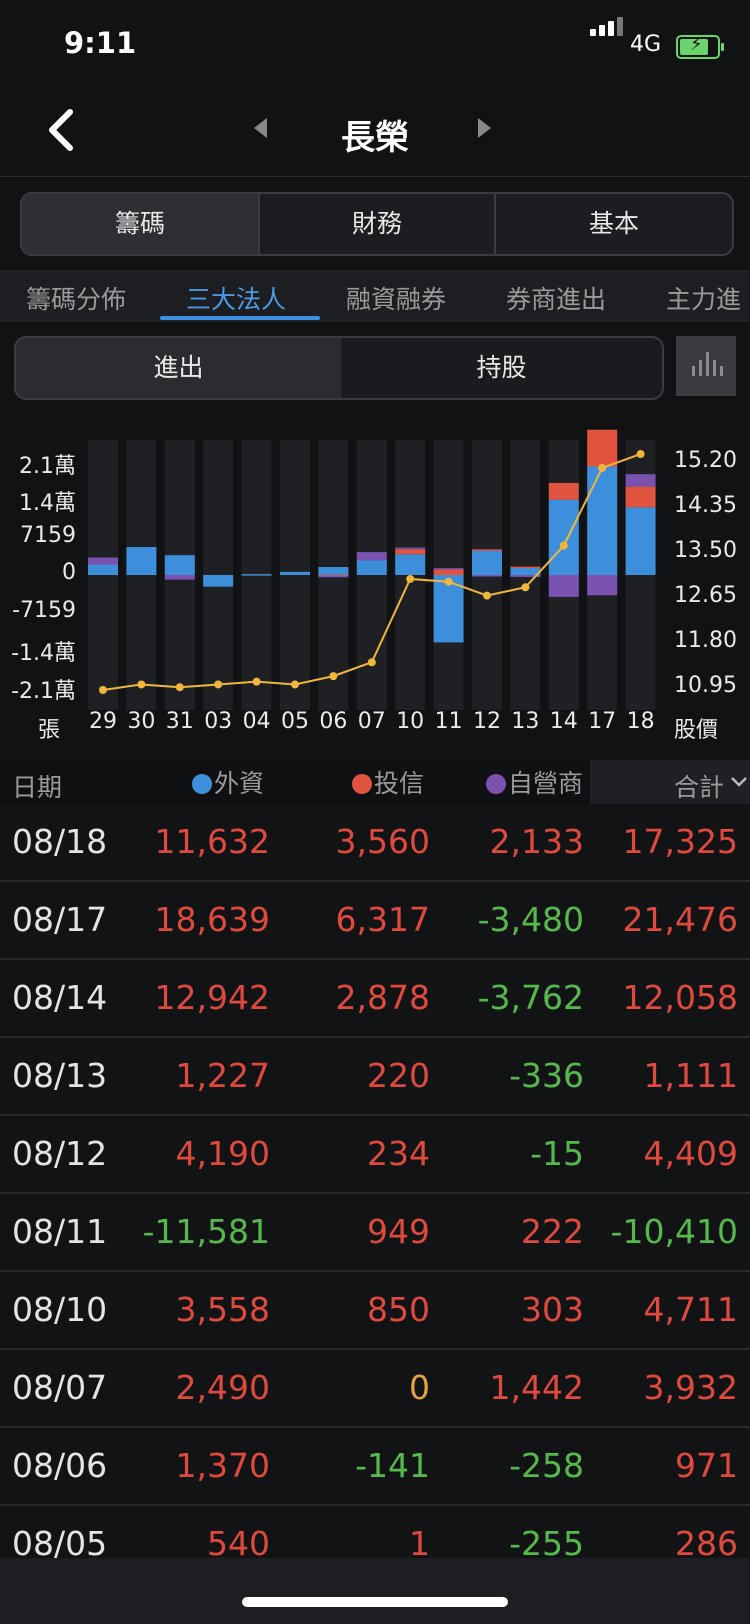 This screenshot has width=750, height=1624. Describe the element at coordinates (419, 1387) in the screenshot. I see `row-trust: 0` at that location.